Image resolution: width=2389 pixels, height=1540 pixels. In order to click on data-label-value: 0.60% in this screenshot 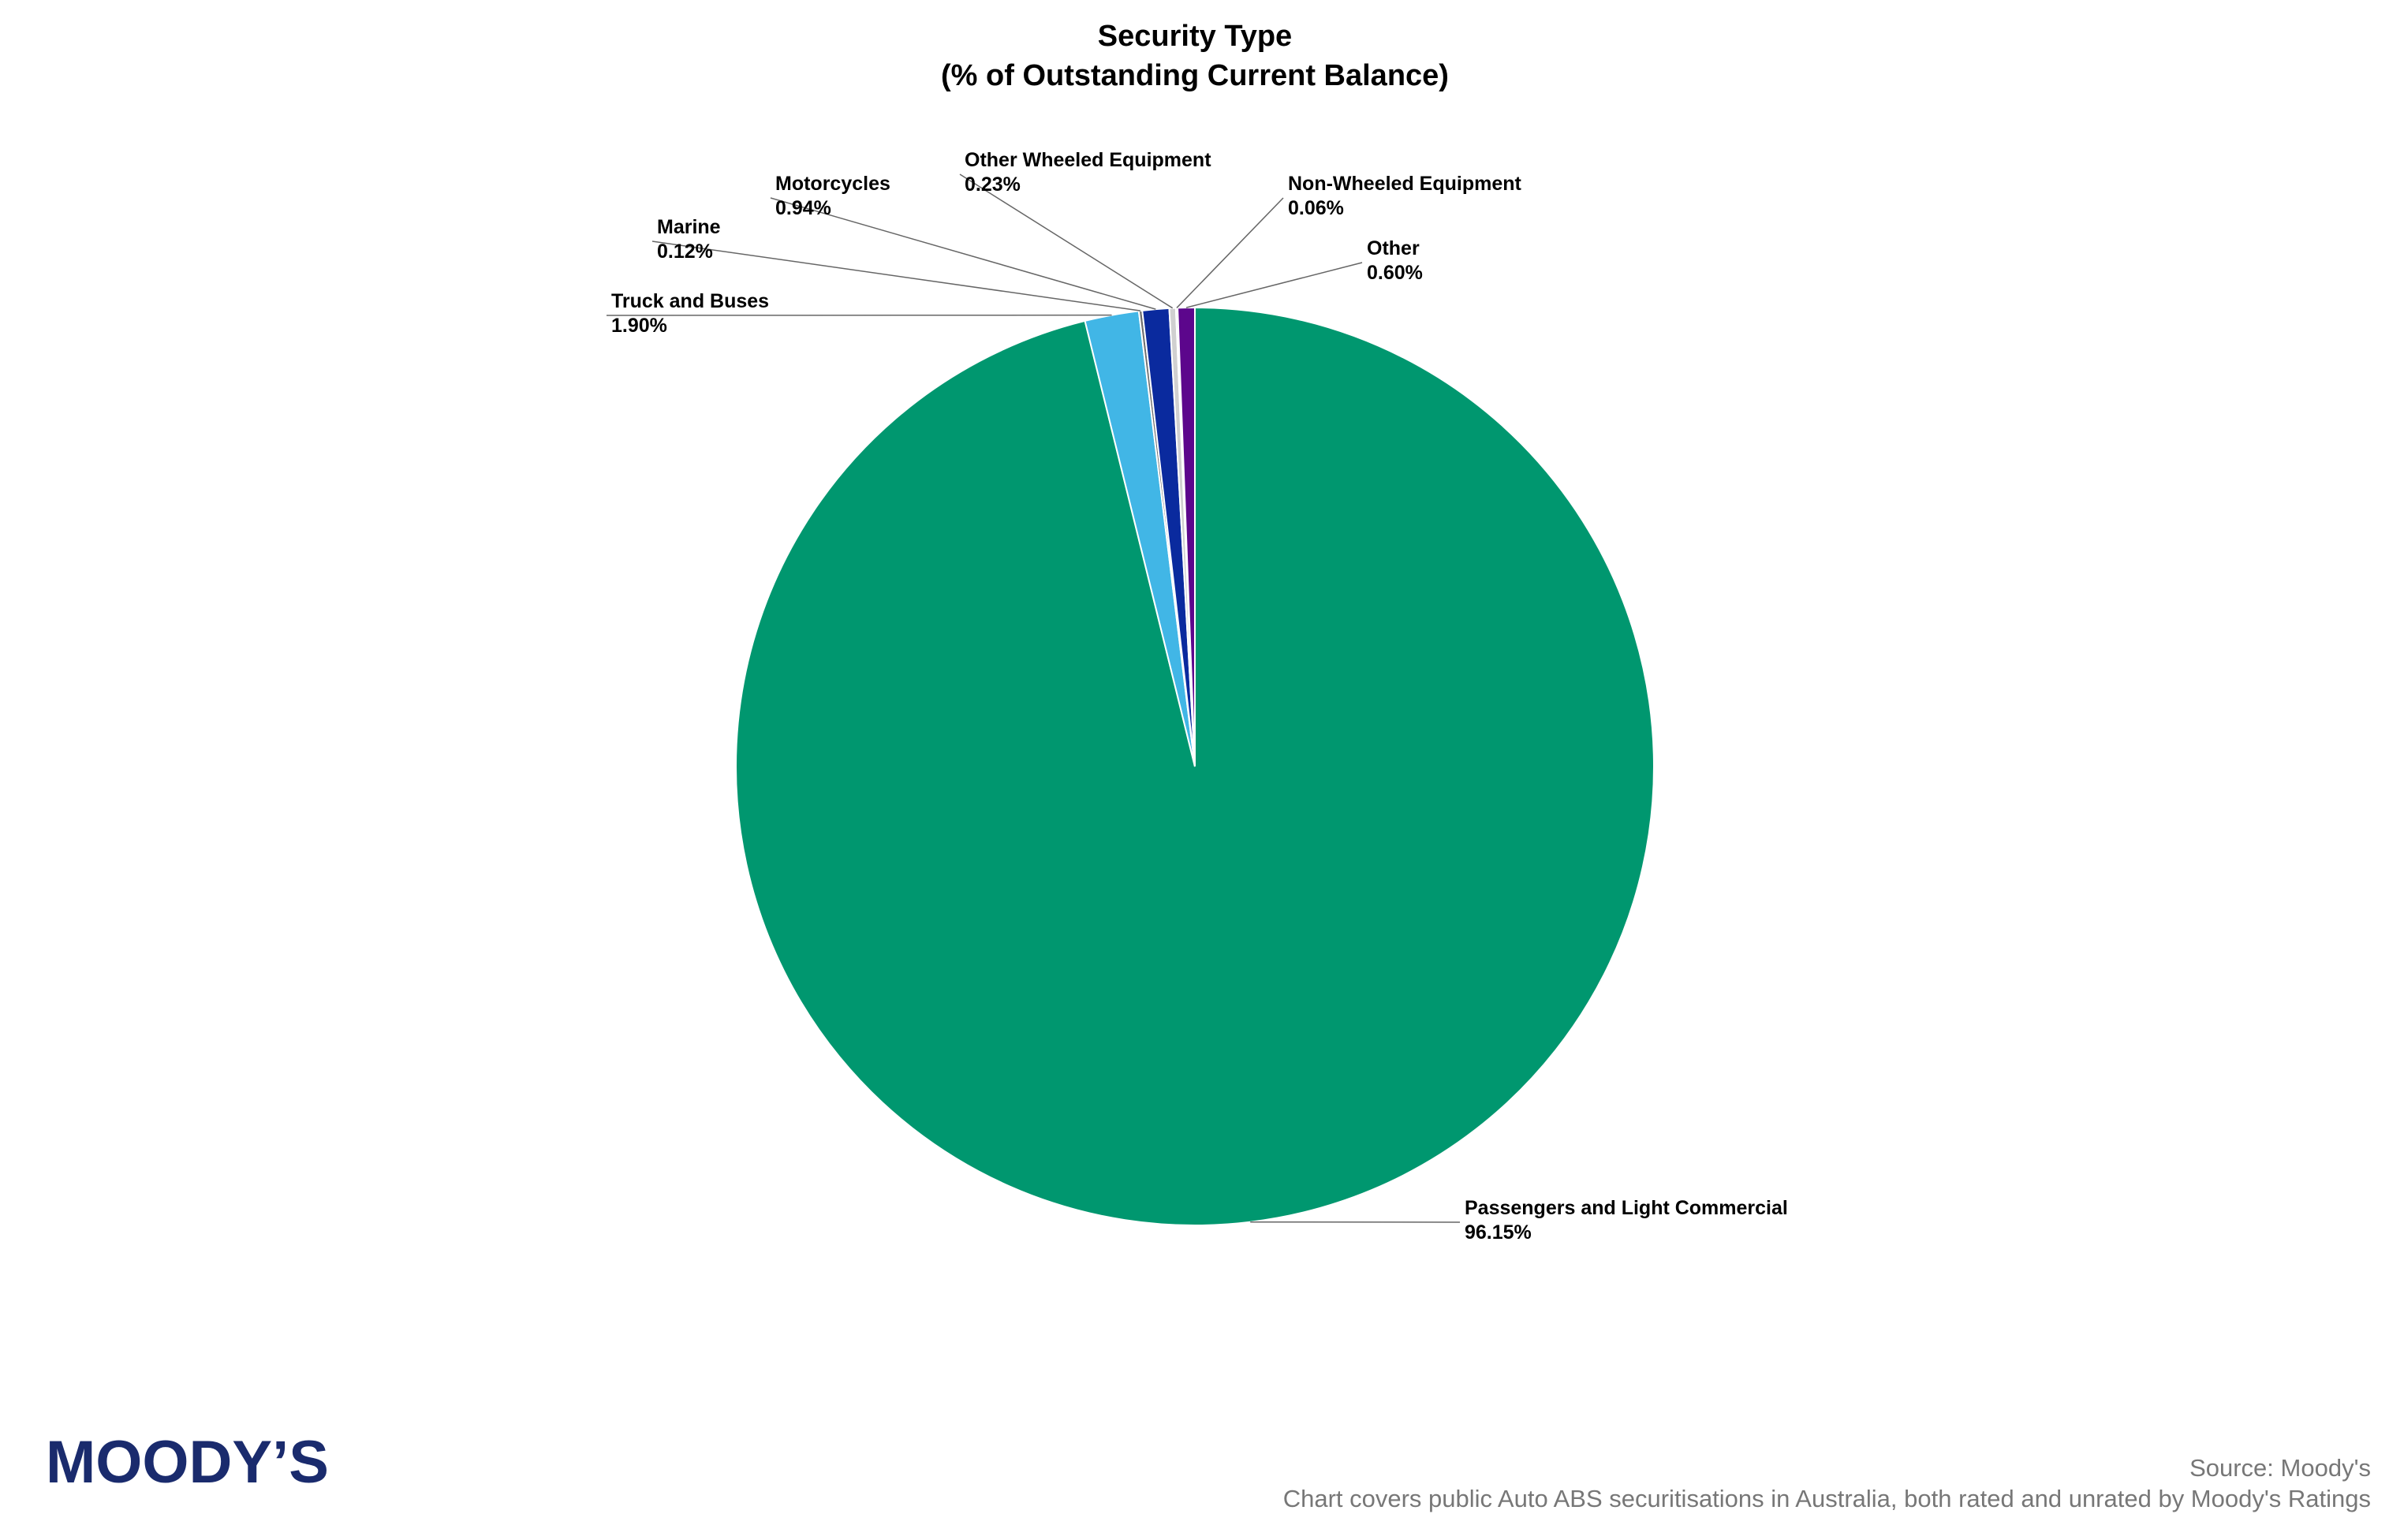, I will do `click(1395, 273)`.